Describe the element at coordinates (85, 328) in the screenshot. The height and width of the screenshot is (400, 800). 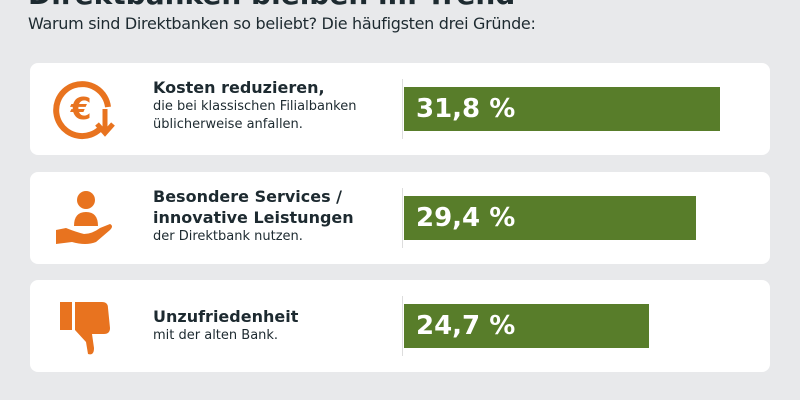
I see `thumbs-down-icon` at that location.